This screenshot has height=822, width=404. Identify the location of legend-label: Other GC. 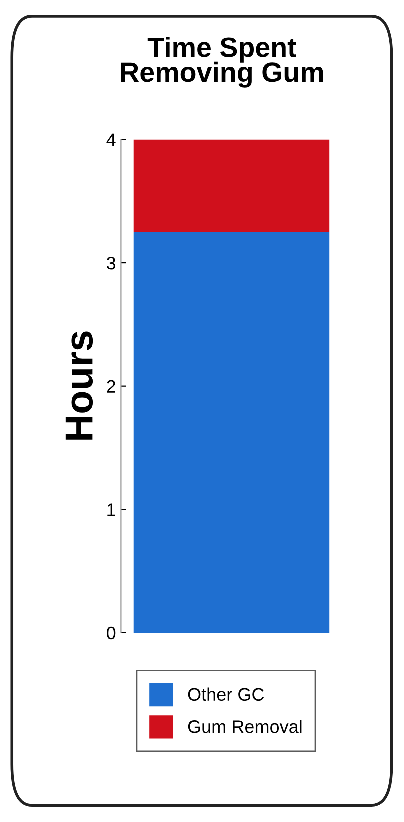
(226, 695).